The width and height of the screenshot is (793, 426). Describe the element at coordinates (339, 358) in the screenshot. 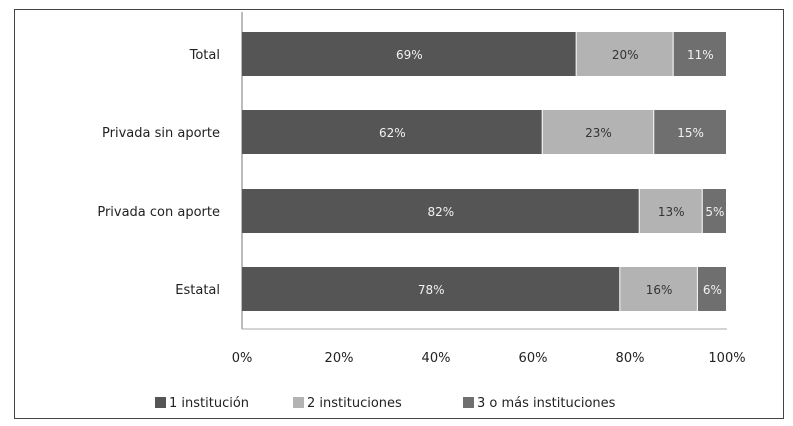

I see `x-tick-label-1: 20%` at that location.